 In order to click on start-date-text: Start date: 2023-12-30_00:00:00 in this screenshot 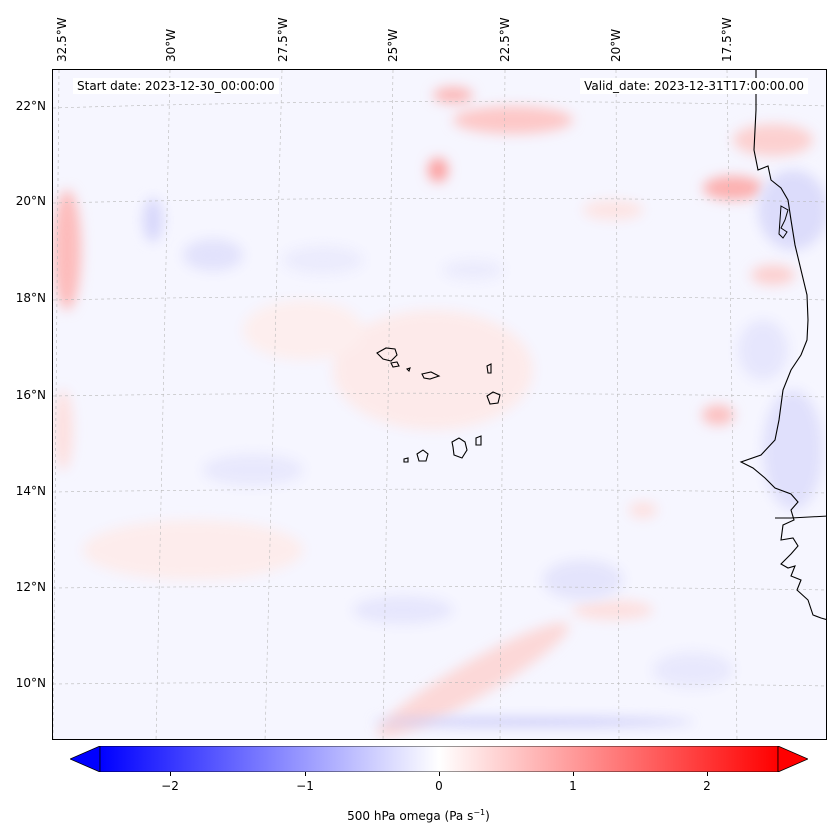, I will do `click(176, 86)`.